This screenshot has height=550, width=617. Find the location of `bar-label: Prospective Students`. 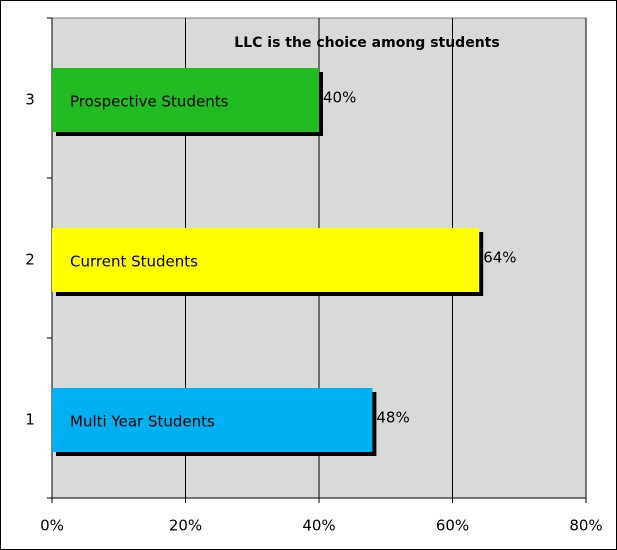

bar-label: Prospective Students is located at coordinates (149, 102).